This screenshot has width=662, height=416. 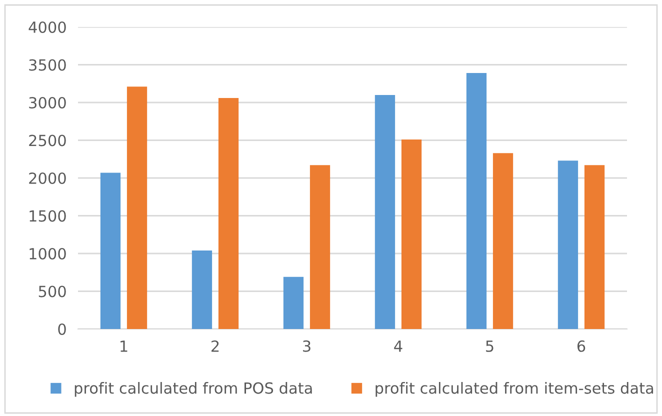 What do you see at coordinates (306, 346) in the screenshot?
I see `x-tick-label: 3` at bounding box center [306, 346].